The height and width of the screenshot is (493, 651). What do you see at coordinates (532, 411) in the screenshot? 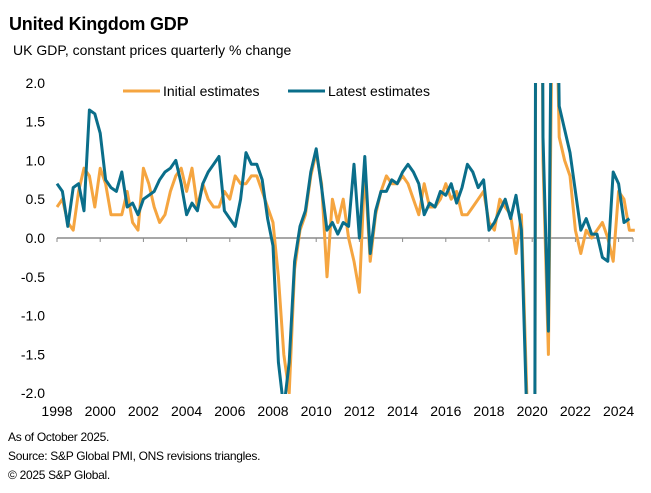
I see `x-tick-label: 2020` at bounding box center [532, 411].